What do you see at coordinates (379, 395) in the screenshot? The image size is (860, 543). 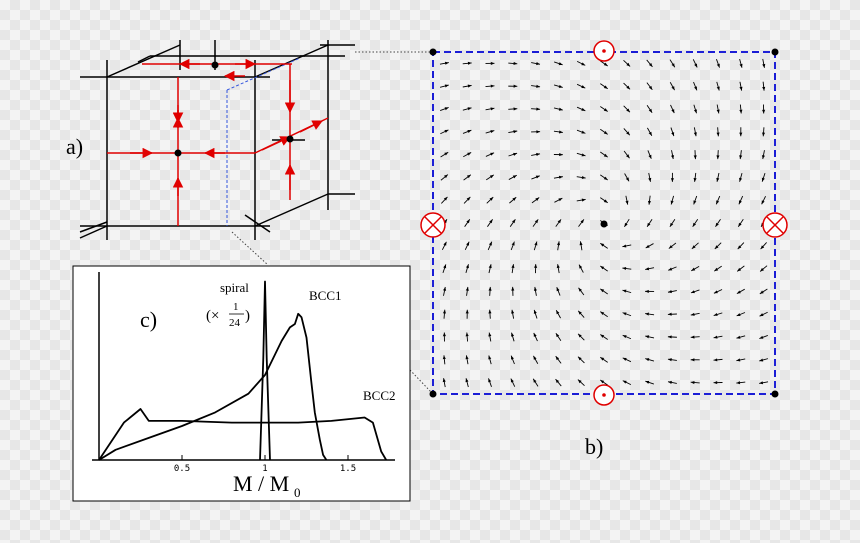 I see `series-label-bcc2: BCC2` at bounding box center [379, 395].